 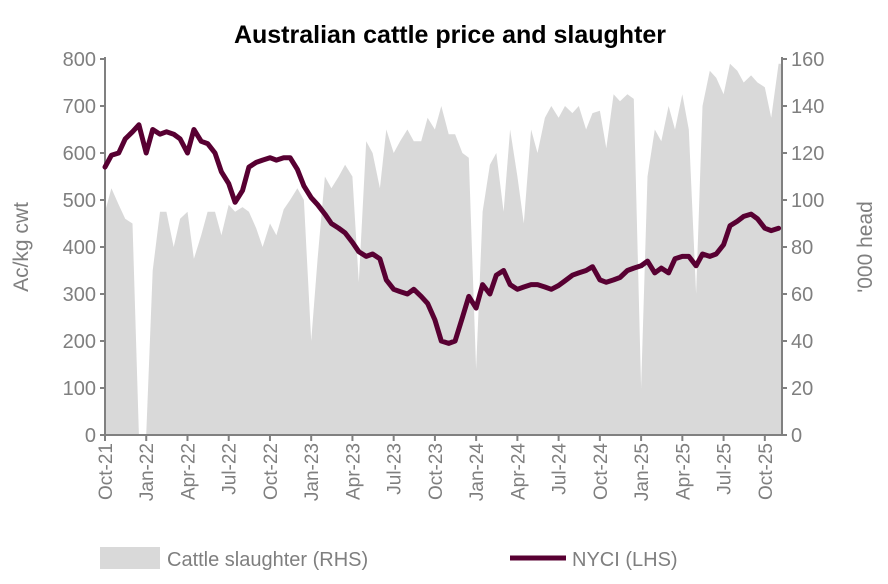 What do you see at coordinates (560, 469) in the screenshot?
I see `x-tick-label: Jul-24` at bounding box center [560, 469].